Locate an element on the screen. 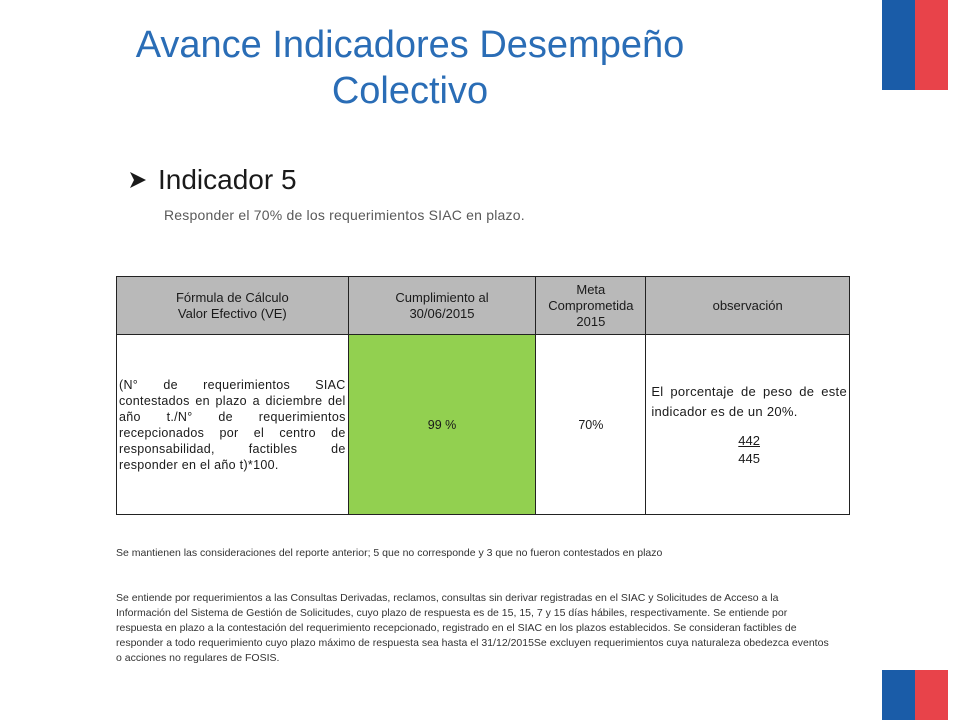 The width and height of the screenshot is (960, 720). header-cumplimiento: Cumplimiento al 30/06/2015 is located at coordinates (442, 305).